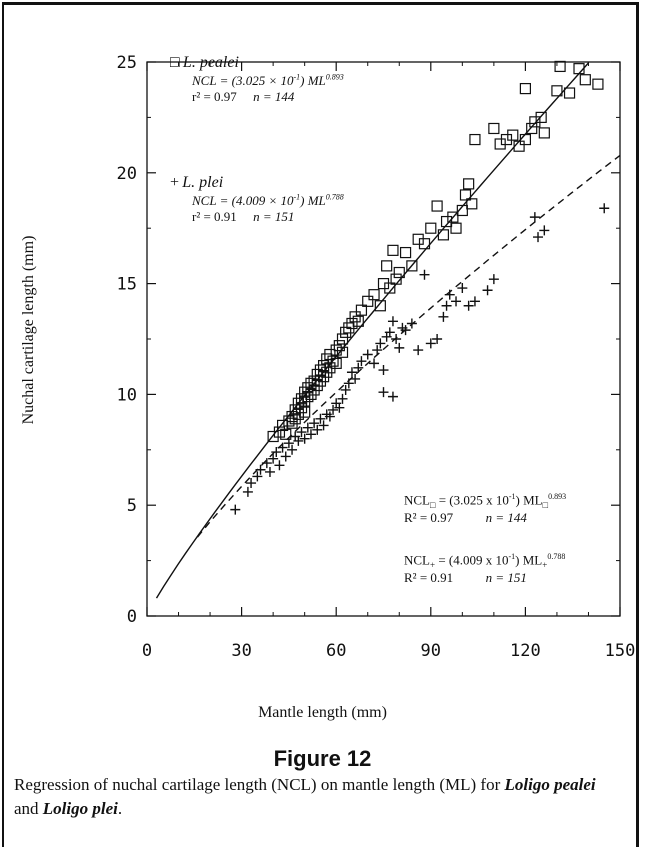 This screenshot has width=645, height=851. I want to click on x-tick-label: 150, so click(620, 651).